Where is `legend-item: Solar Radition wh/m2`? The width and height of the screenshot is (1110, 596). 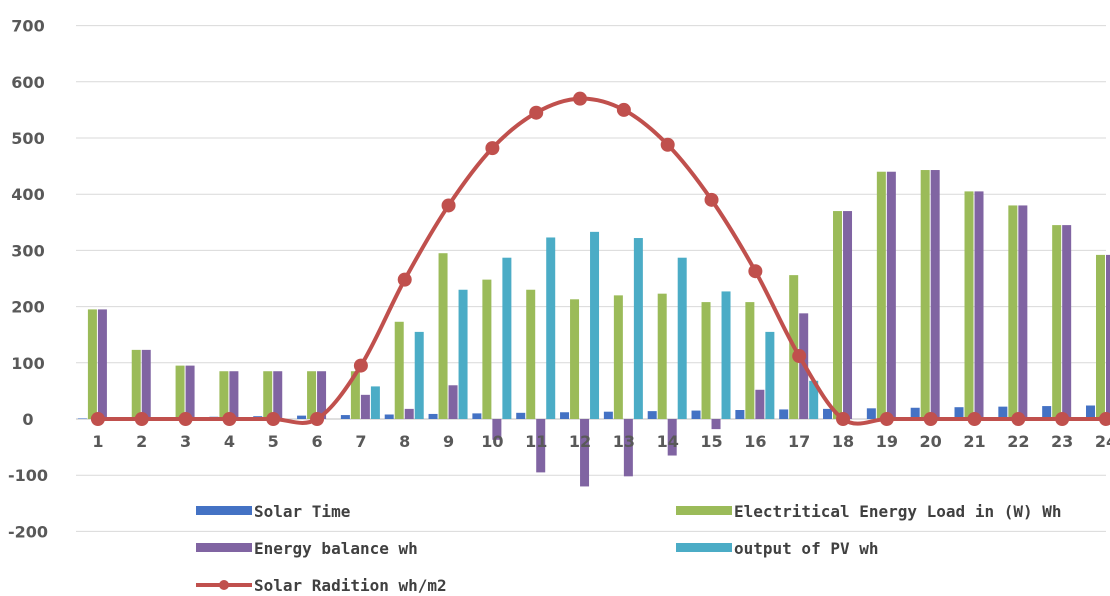 legend-item: Solar Radition wh/m2 is located at coordinates (321, 585).